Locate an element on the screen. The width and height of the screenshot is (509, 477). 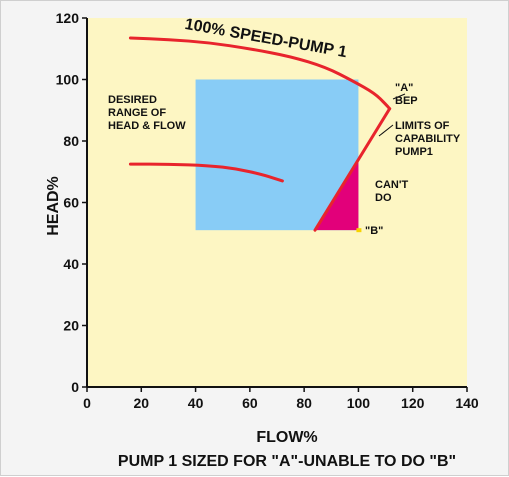
bep-pointer-line is located at coordinates (399, 96).